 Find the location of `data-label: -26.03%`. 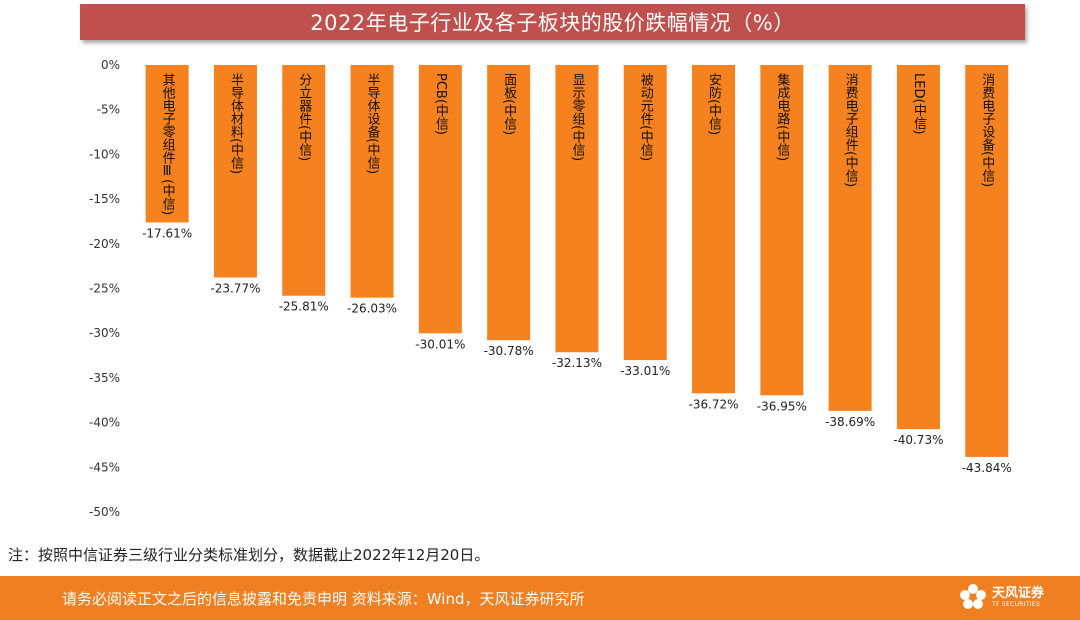

data-label: -26.03% is located at coordinates (372, 309).